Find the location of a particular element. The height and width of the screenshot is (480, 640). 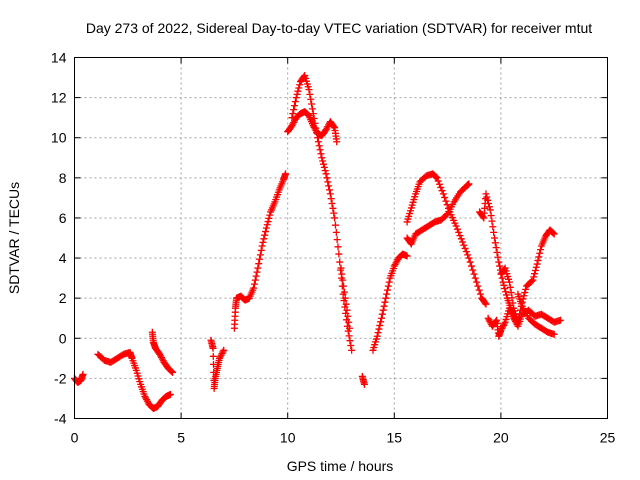

y-tick-label: -2 is located at coordinates (60, 378).